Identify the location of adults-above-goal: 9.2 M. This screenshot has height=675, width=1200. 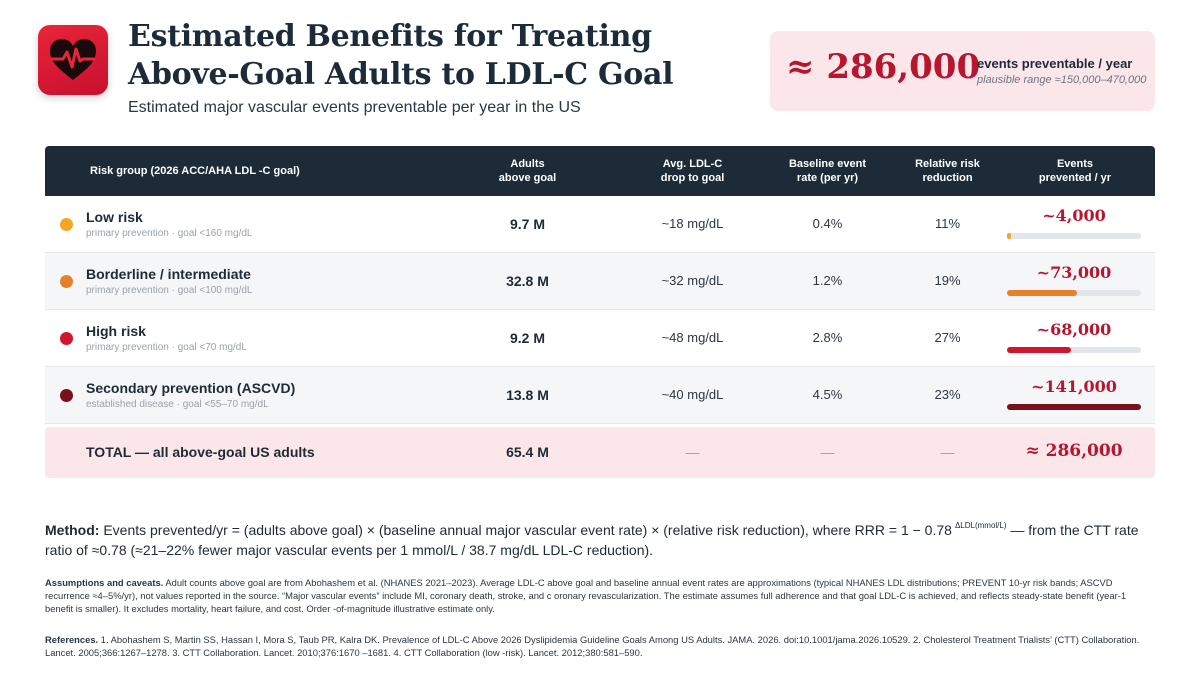
(527, 338).